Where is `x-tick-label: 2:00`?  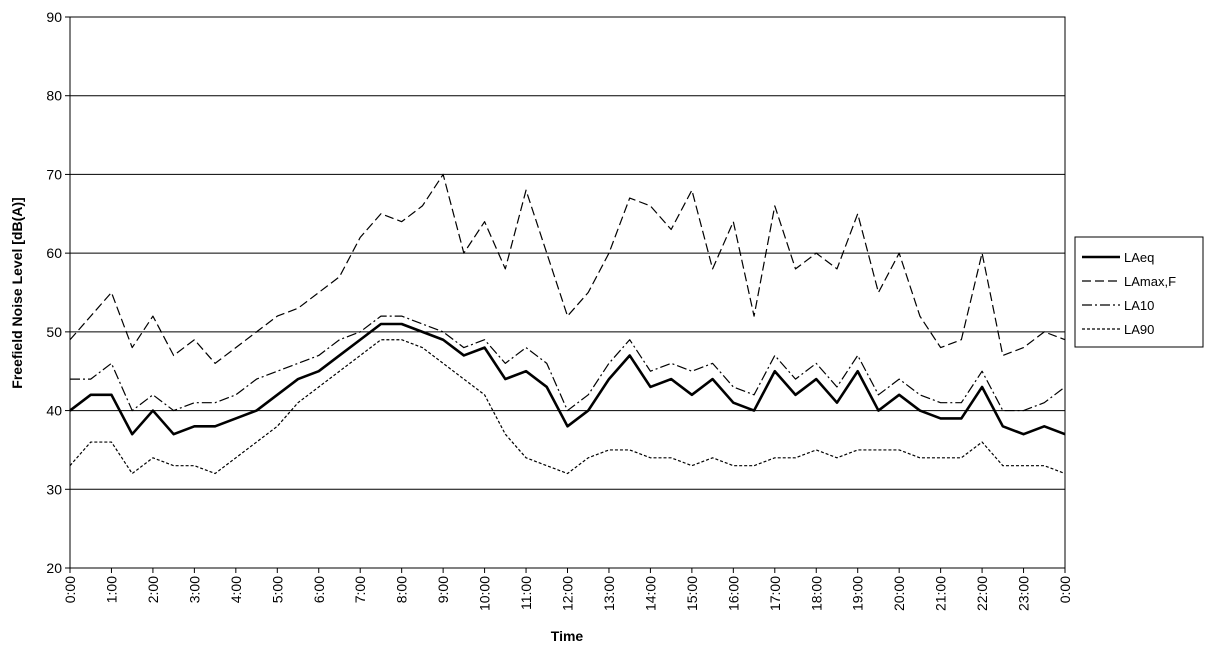
x-tick-label: 2:00 is located at coordinates (153, 589).